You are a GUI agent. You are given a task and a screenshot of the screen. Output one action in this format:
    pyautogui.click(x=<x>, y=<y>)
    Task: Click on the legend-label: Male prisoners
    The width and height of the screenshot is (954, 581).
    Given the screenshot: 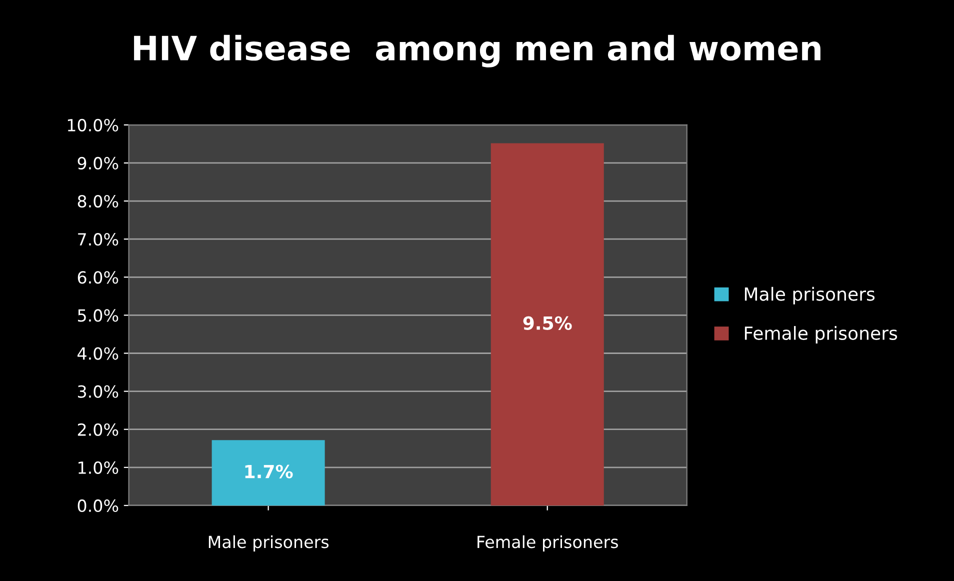 What is the action you would take?
    pyautogui.click(x=809, y=295)
    